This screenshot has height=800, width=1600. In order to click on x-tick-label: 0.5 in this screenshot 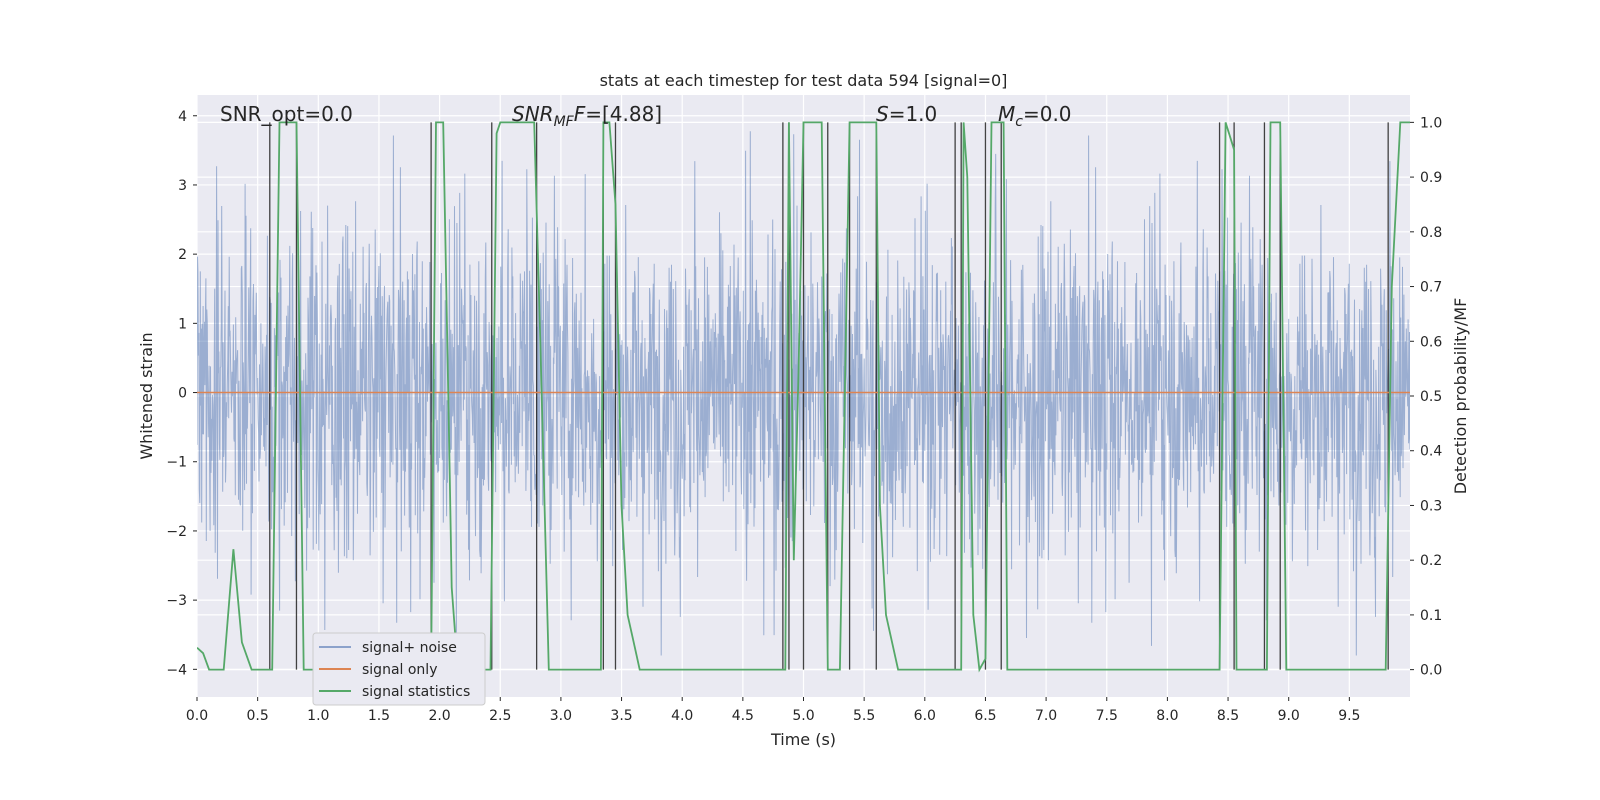, I will do `click(258, 716)`.